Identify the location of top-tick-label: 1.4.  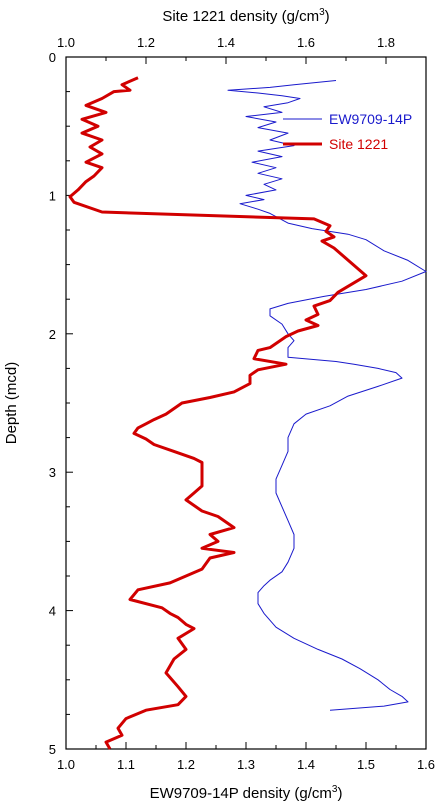
(226, 42).